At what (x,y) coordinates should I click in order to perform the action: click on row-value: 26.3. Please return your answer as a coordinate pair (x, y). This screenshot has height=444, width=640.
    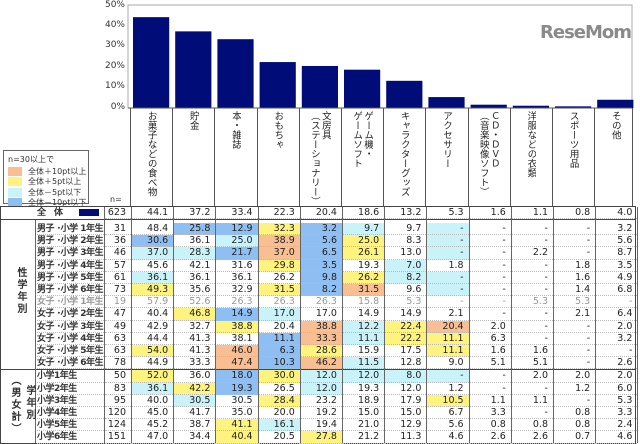
    Looking at the image, I should click on (320, 302).